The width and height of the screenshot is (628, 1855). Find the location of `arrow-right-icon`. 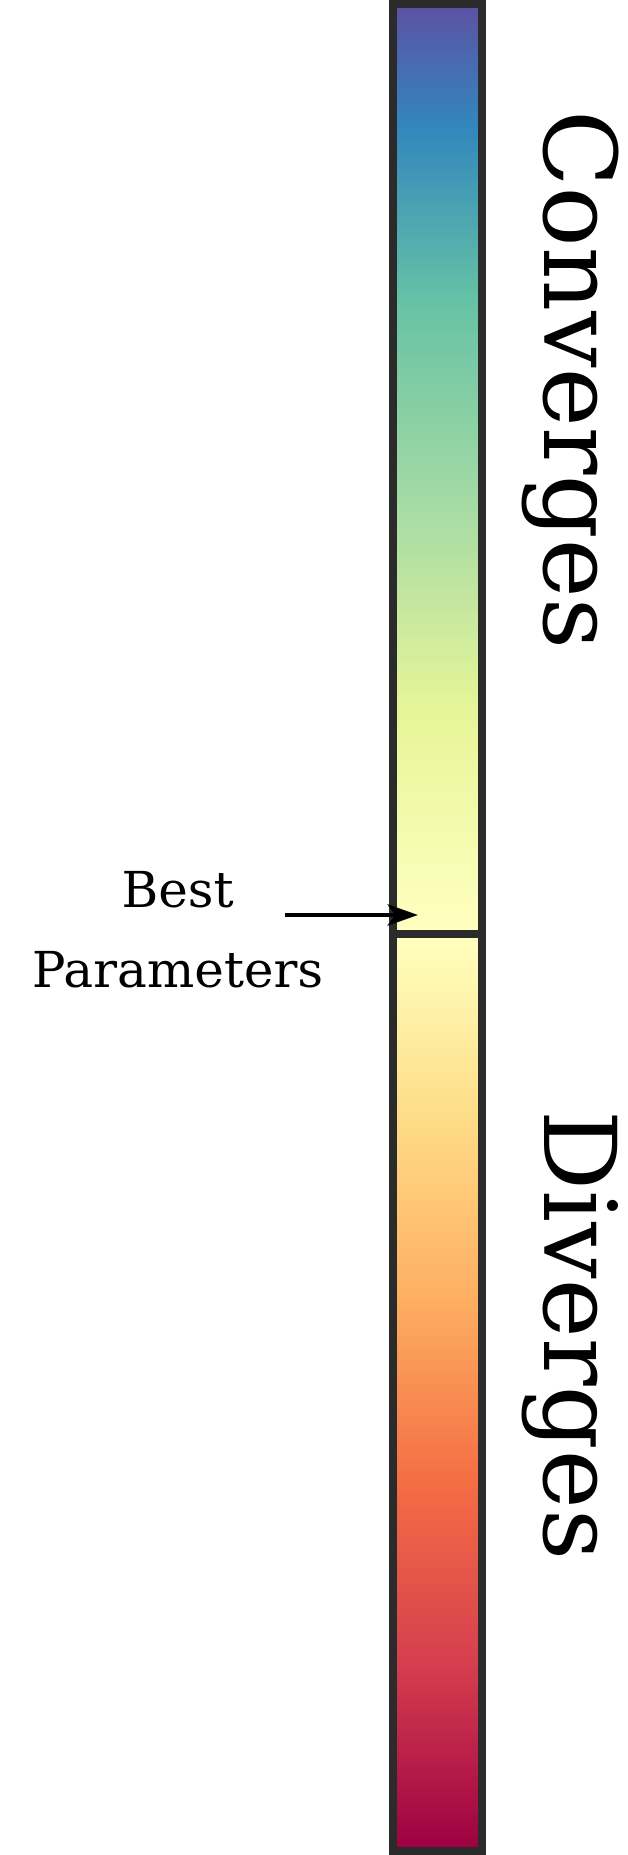

arrow-right-icon is located at coordinates (351, 915).